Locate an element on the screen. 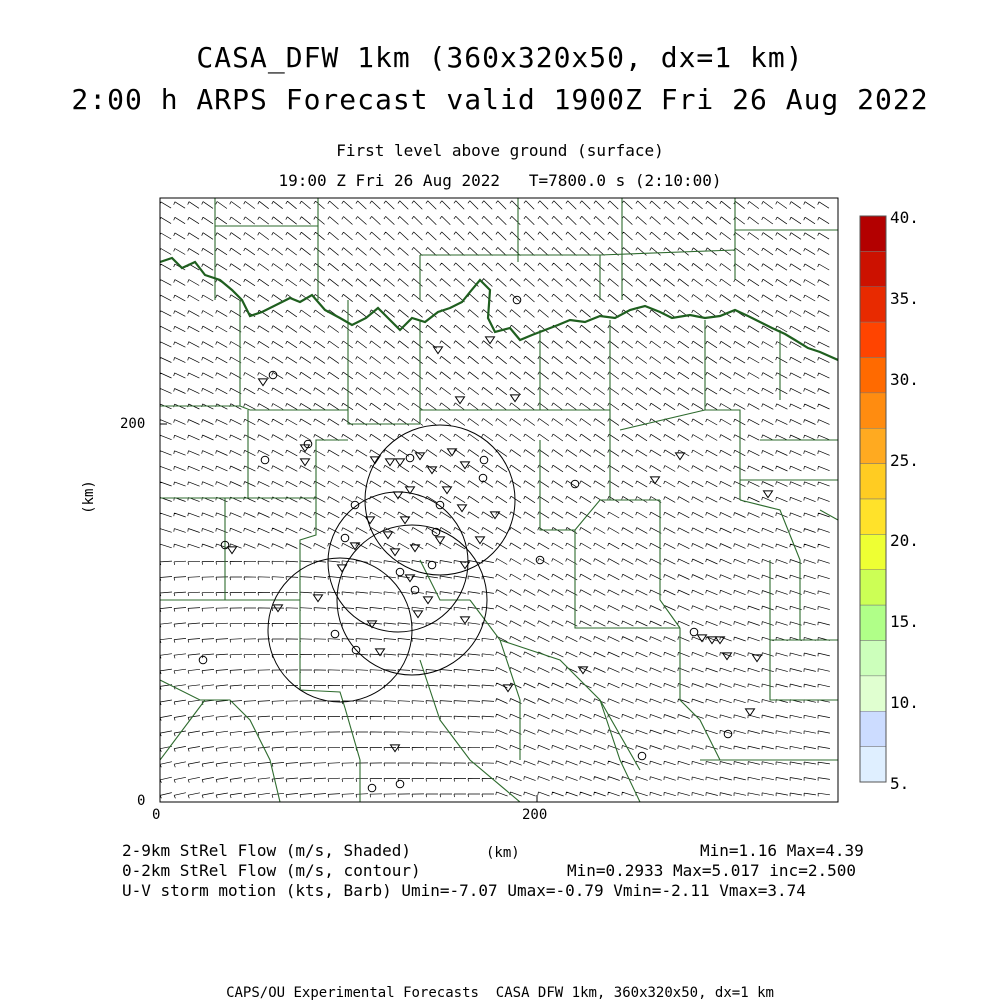  colorbar-label: 40. is located at coordinates (904, 217).